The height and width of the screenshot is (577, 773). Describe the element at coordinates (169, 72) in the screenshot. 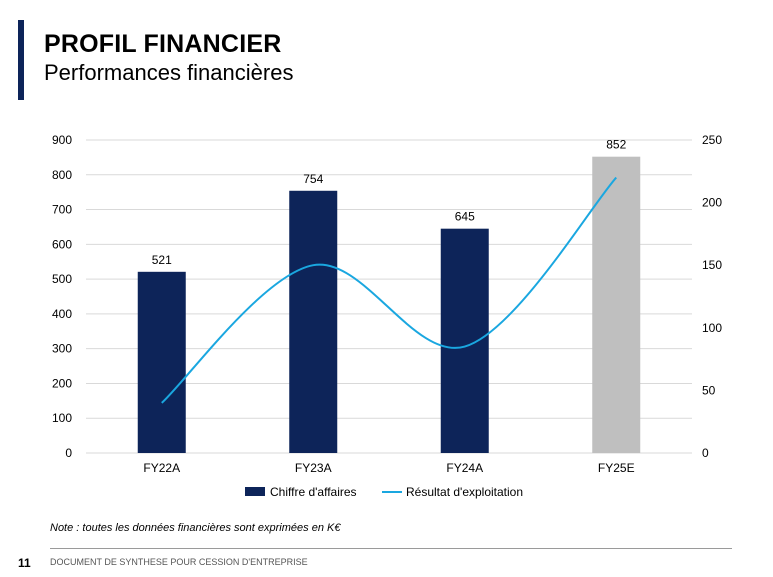

I see `page-subtitle: Performances financières` at that location.